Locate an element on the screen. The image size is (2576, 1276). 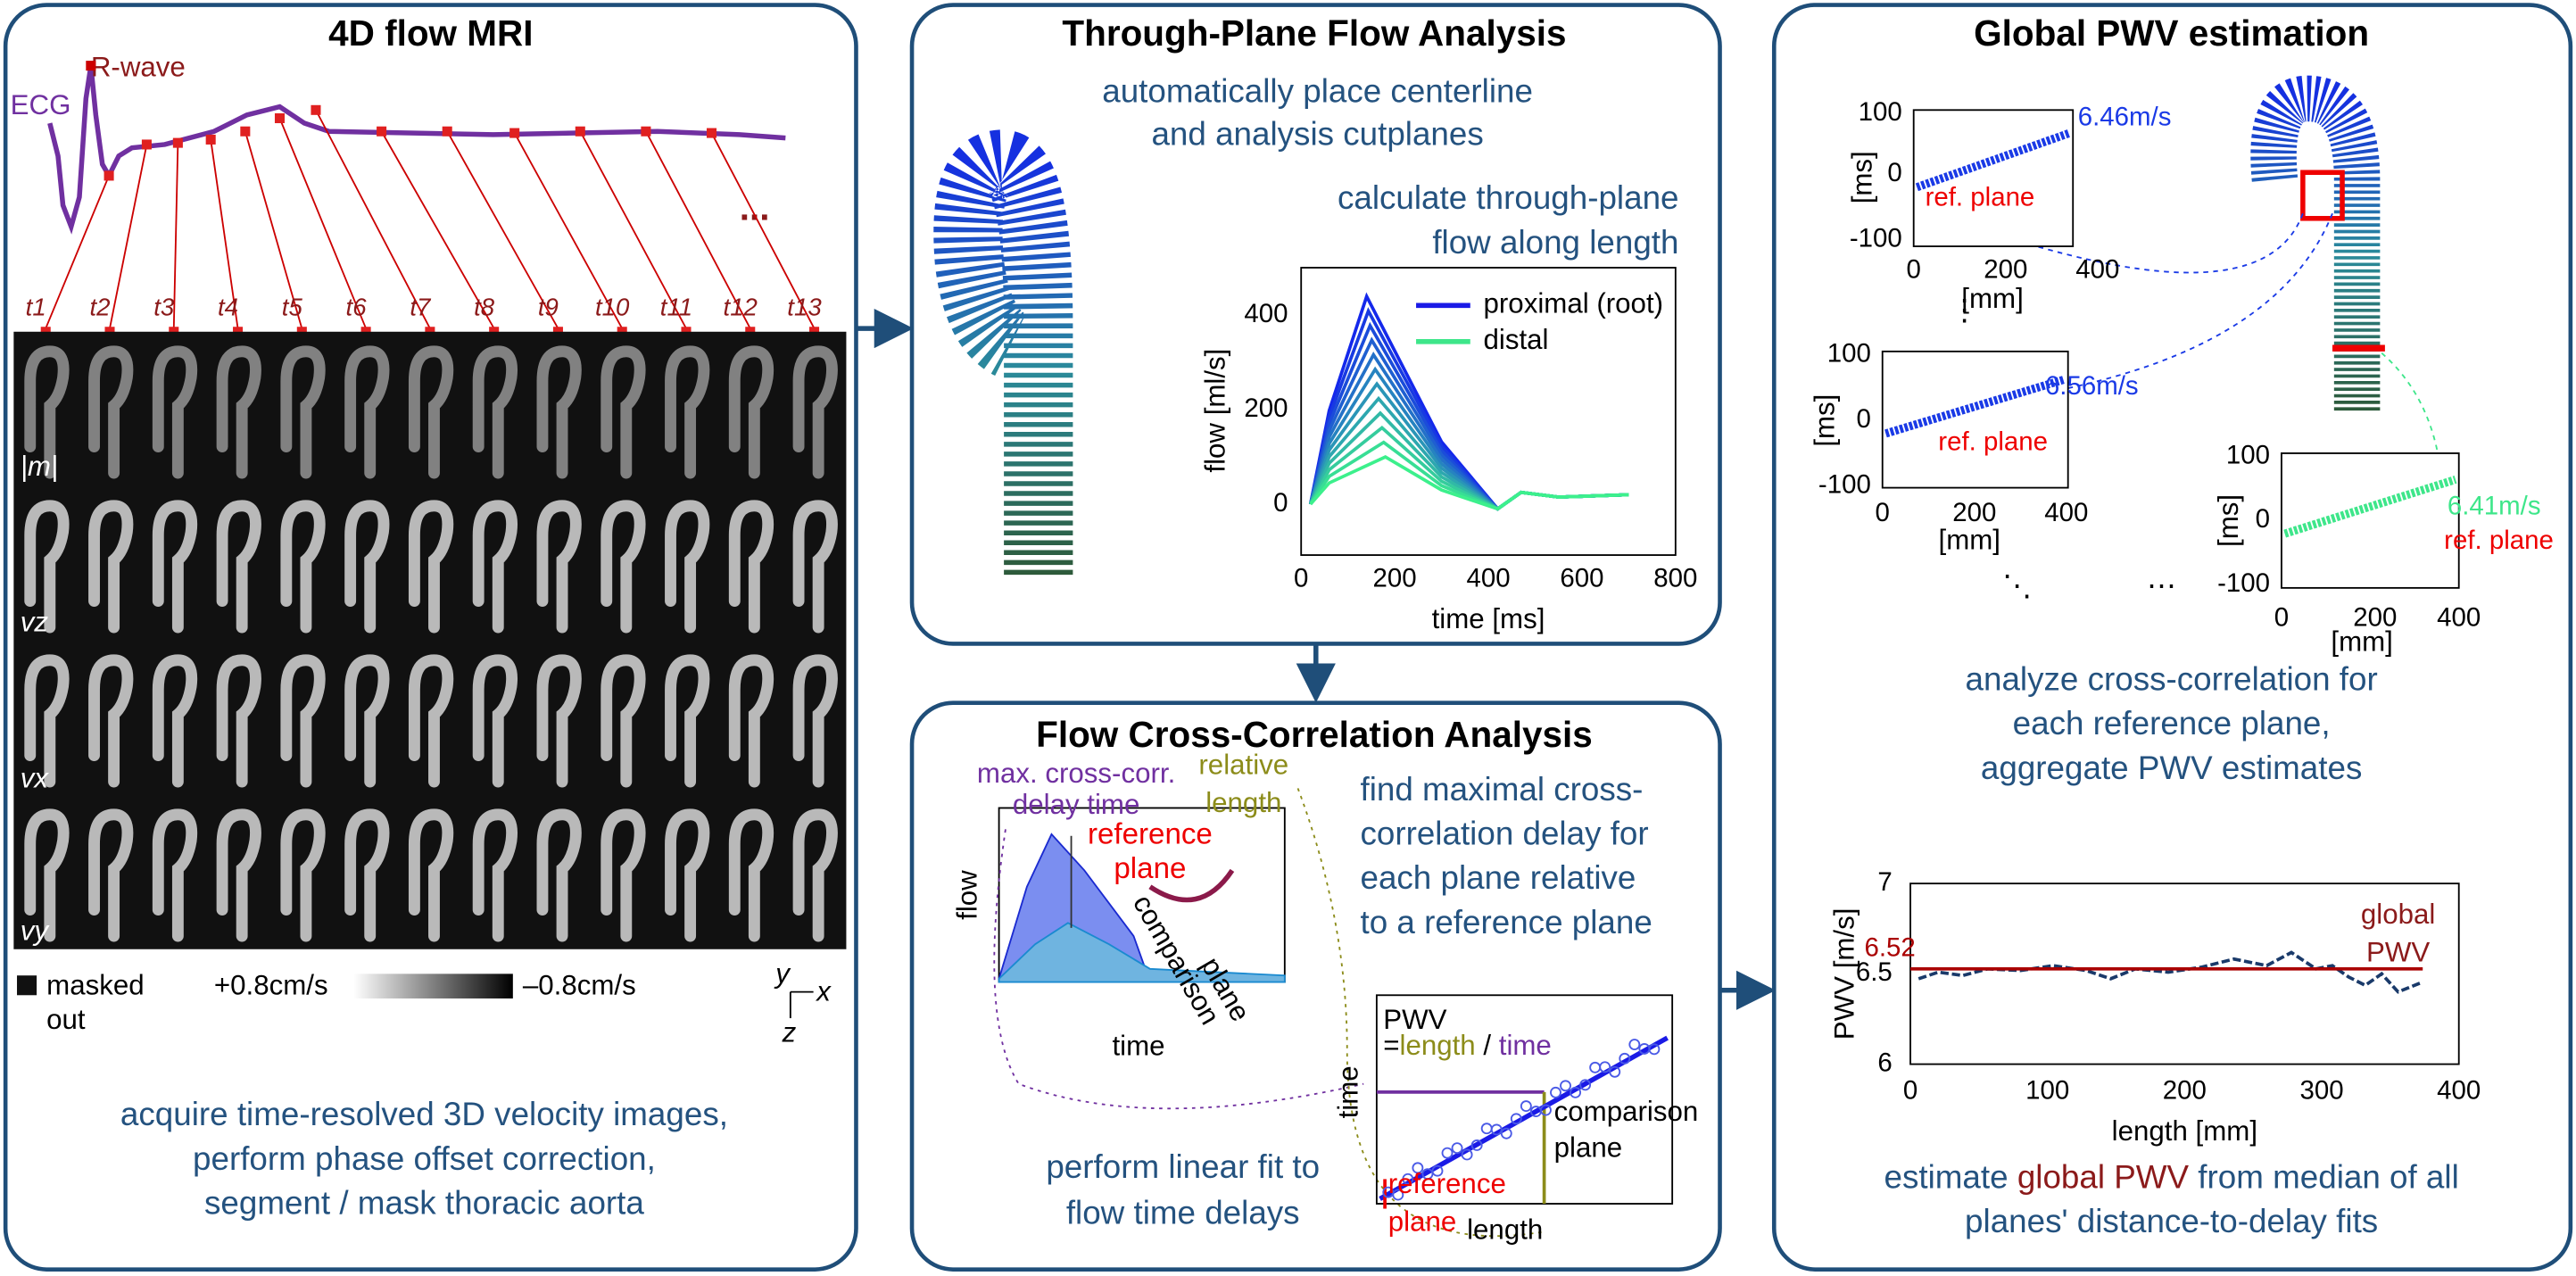
caption: flow time delays is located at coordinates (1183, 1213).